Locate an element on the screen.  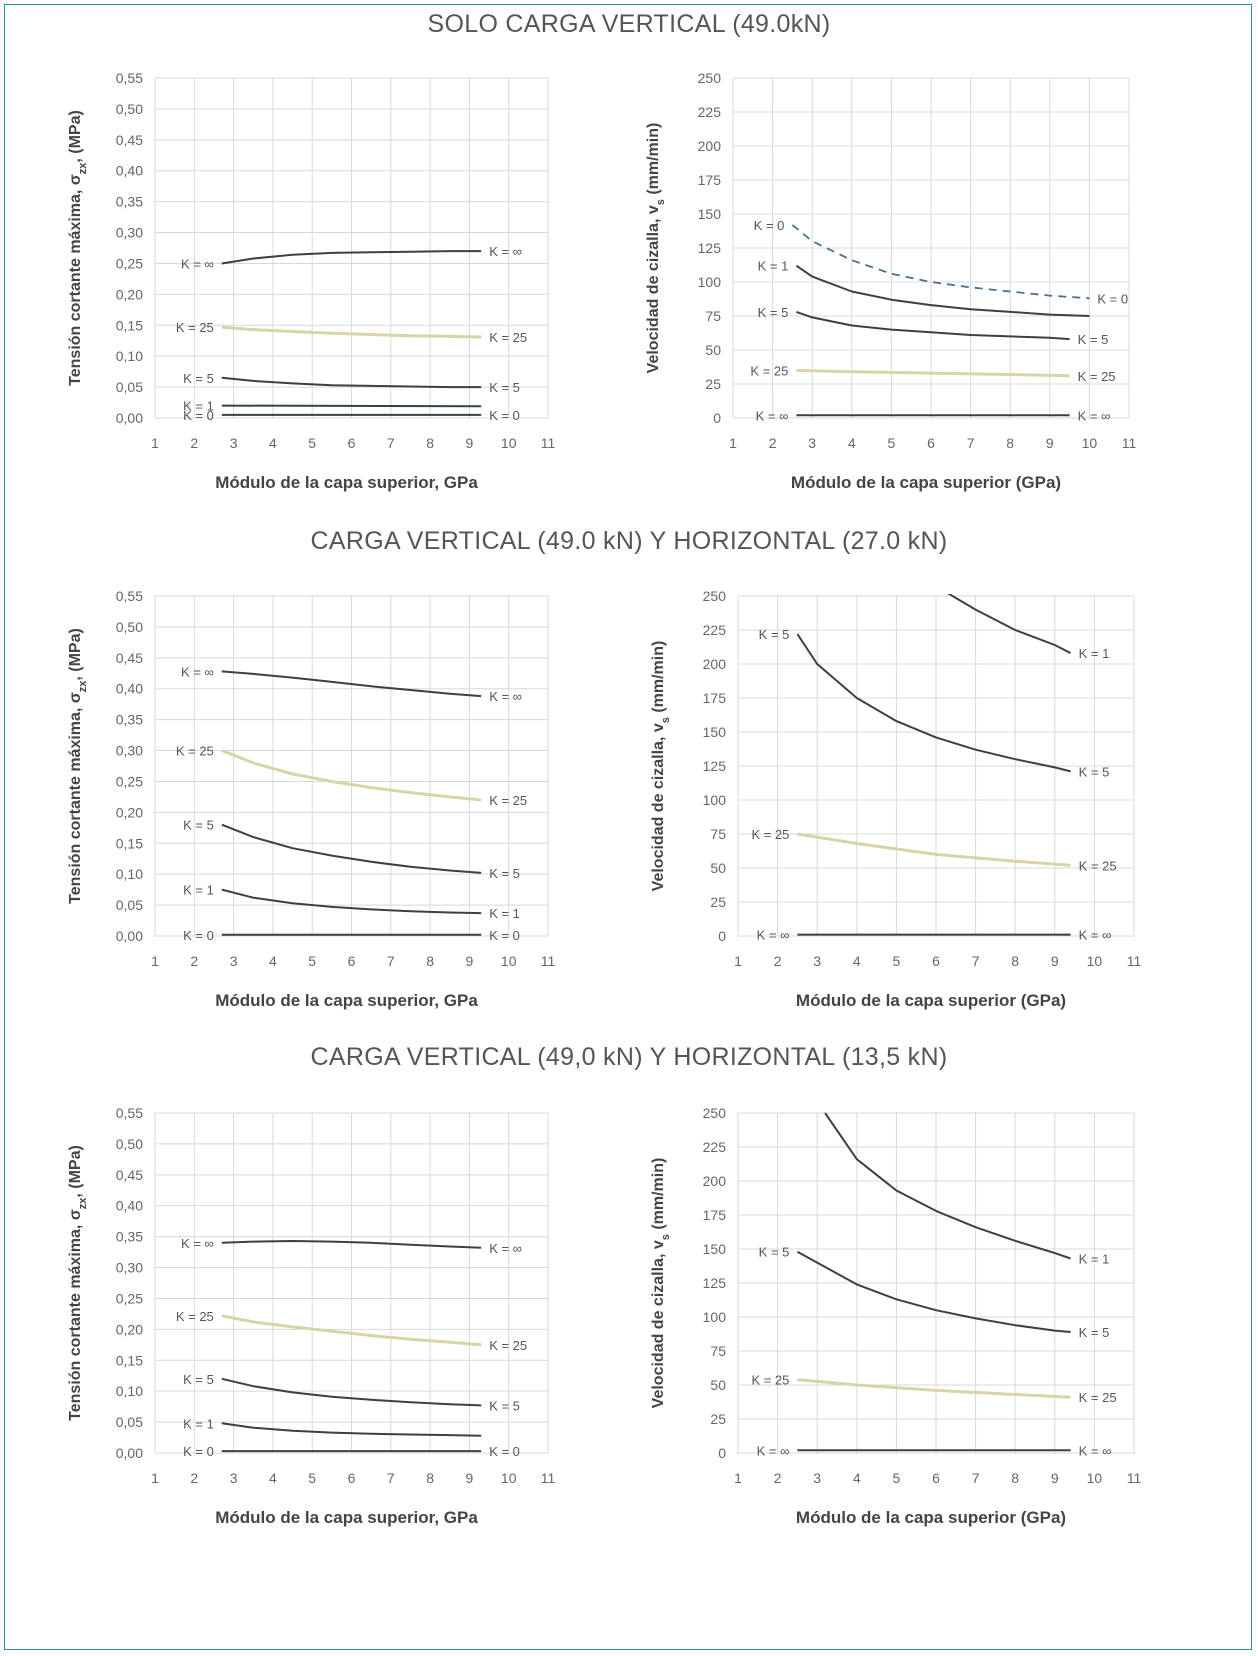
y-tick-label: 0,55 is located at coordinates (129, 1113).